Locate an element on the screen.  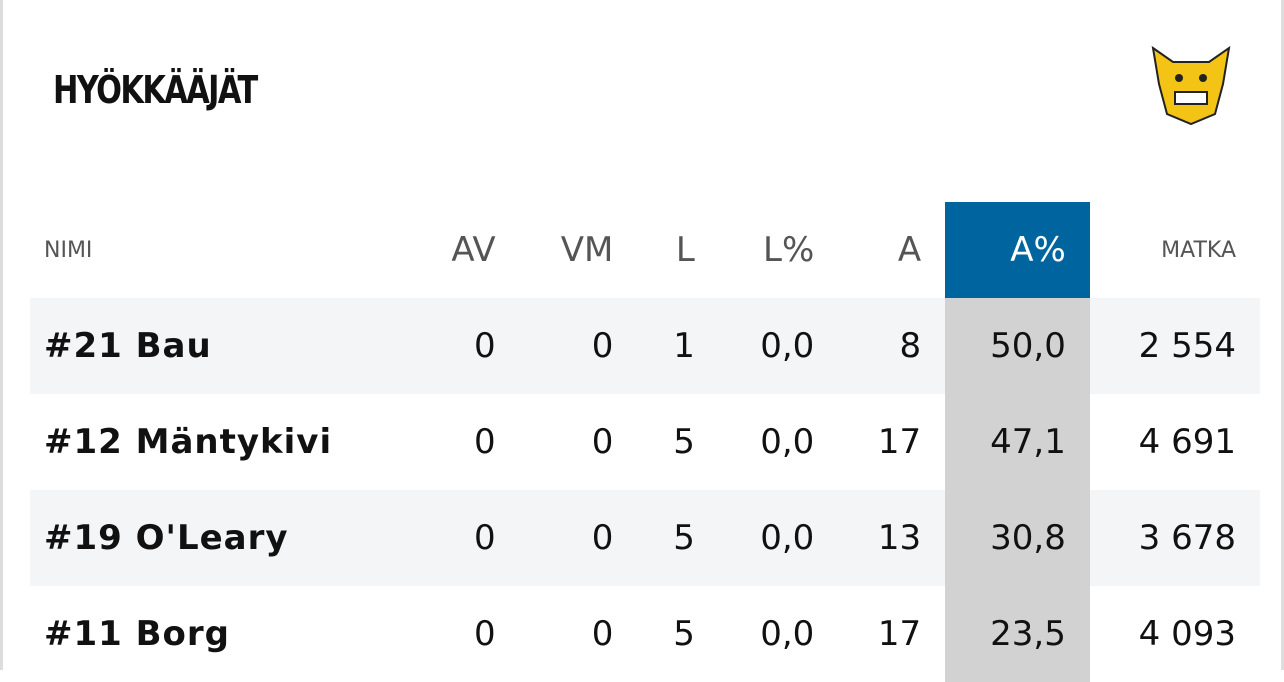
stat-cell: 8 is located at coordinates (892, 346).